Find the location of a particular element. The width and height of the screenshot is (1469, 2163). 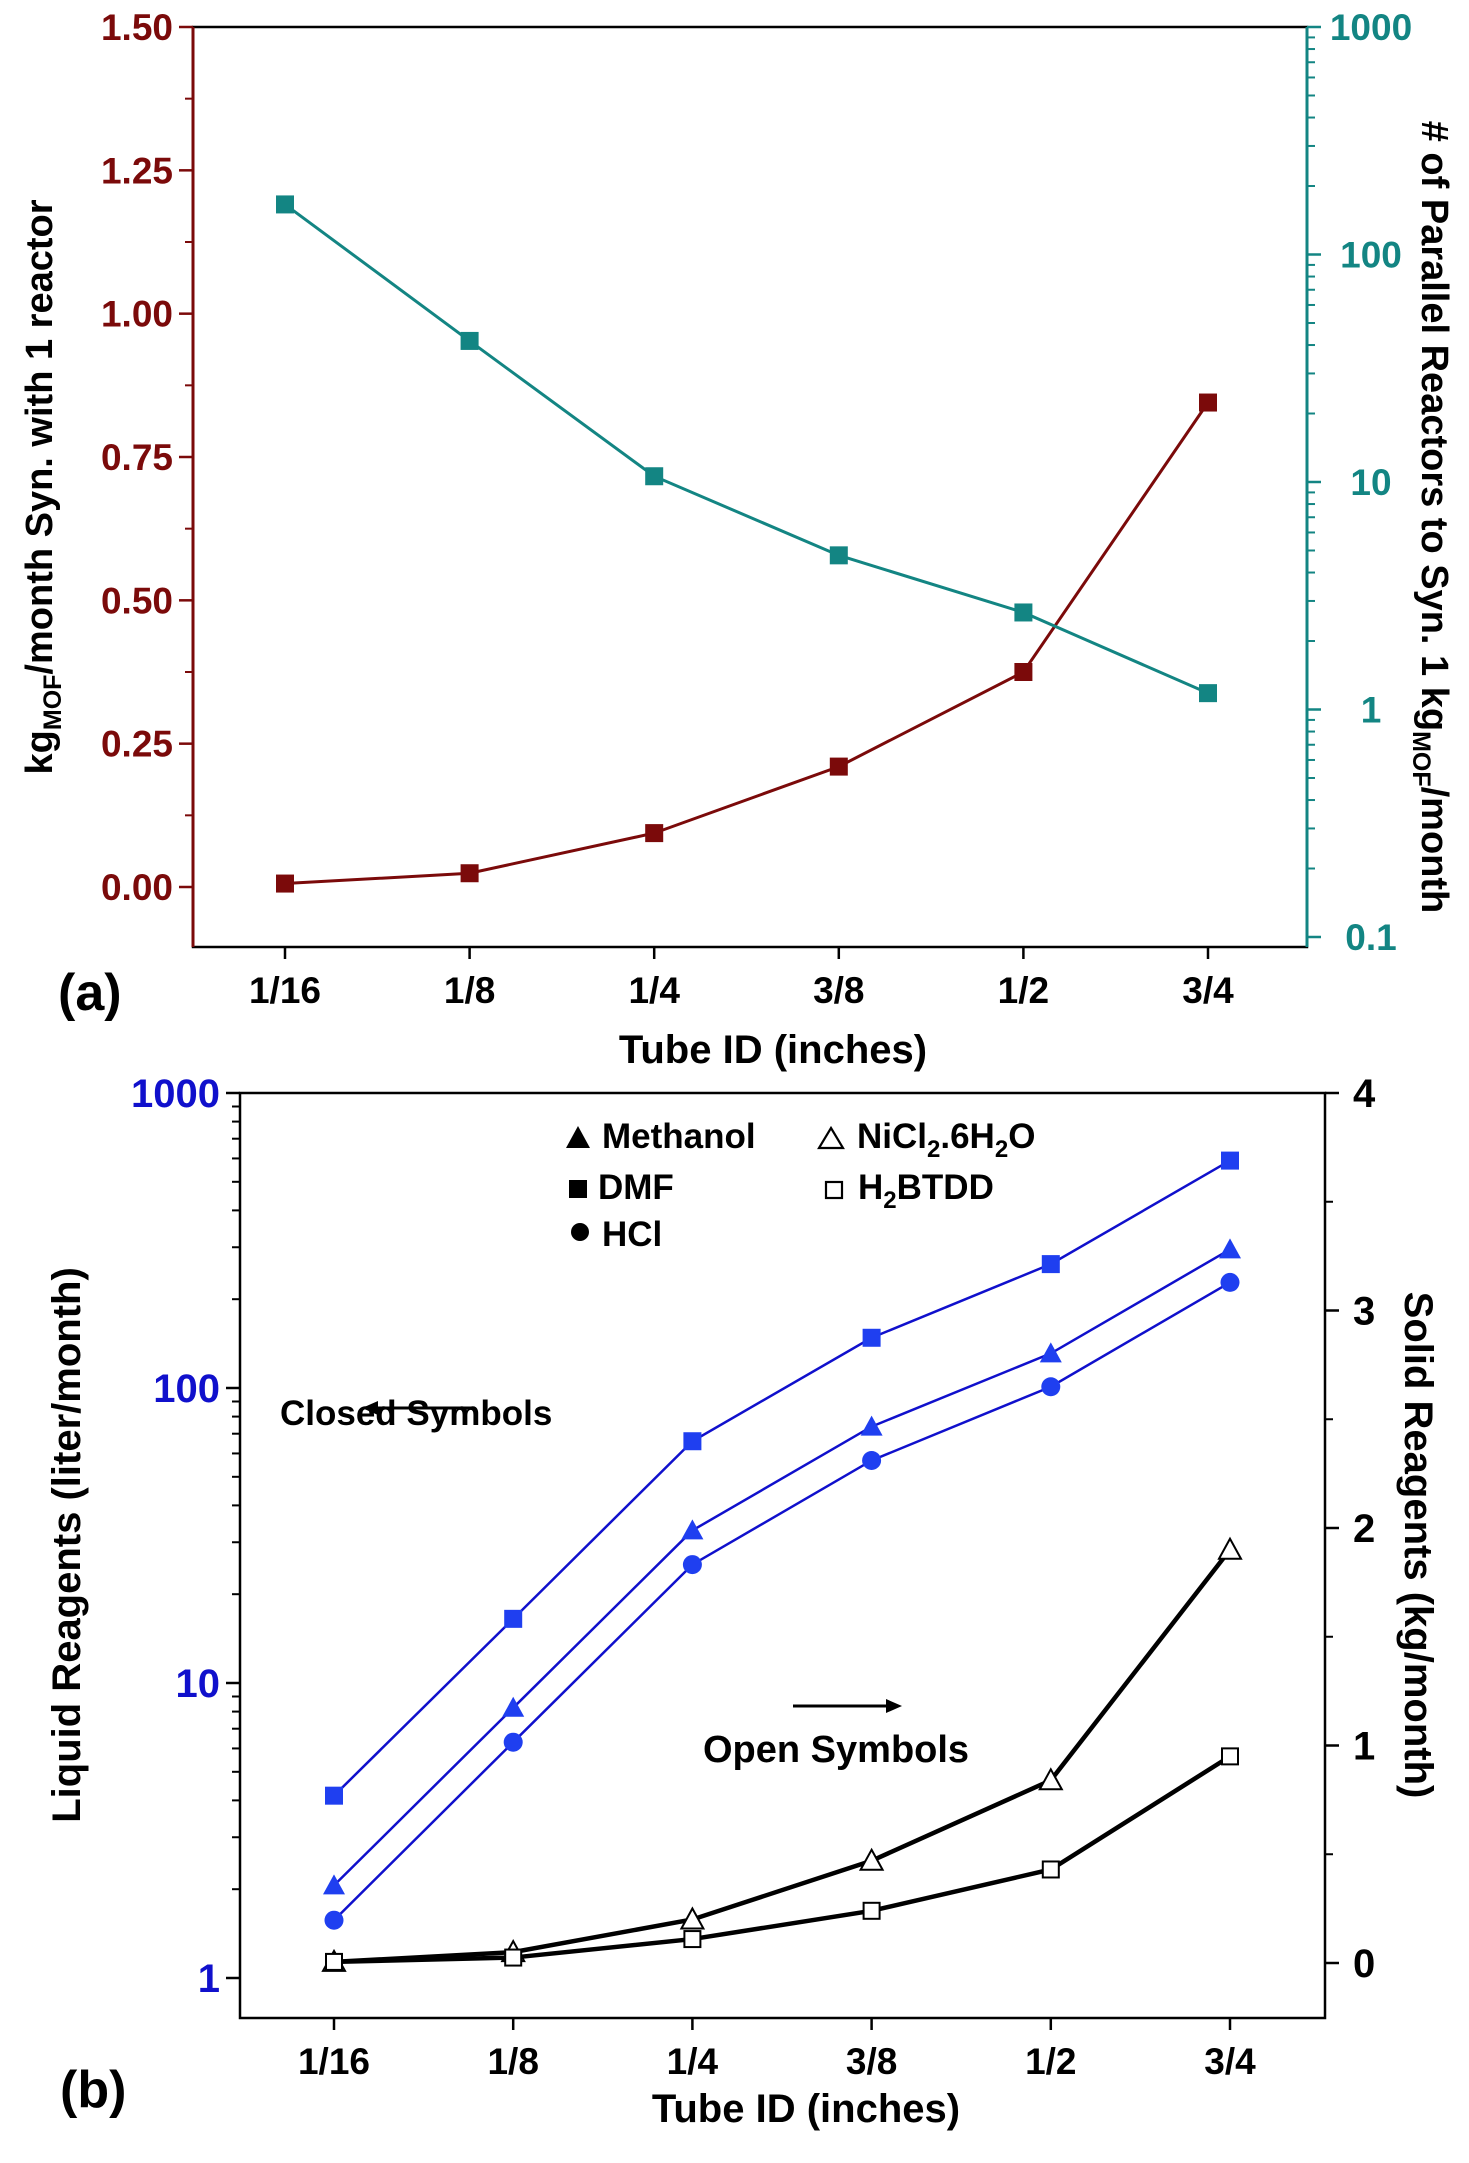

legend-marker-h2btdd is located at coordinates (834, 1190).